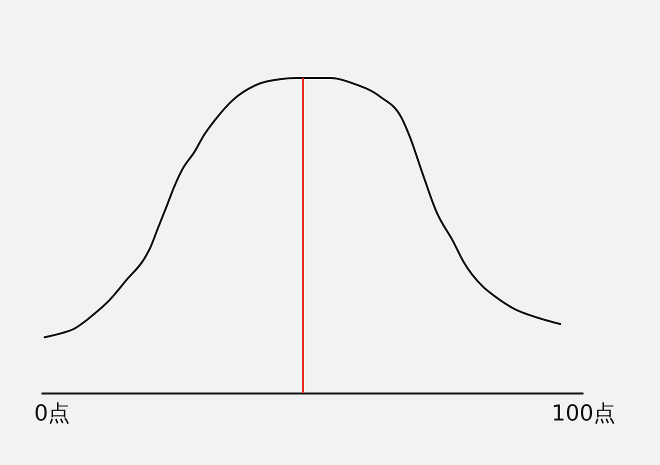  Describe the element at coordinates (584, 414) in the screenshot. I see `x-tick-label: 100点` at that location.